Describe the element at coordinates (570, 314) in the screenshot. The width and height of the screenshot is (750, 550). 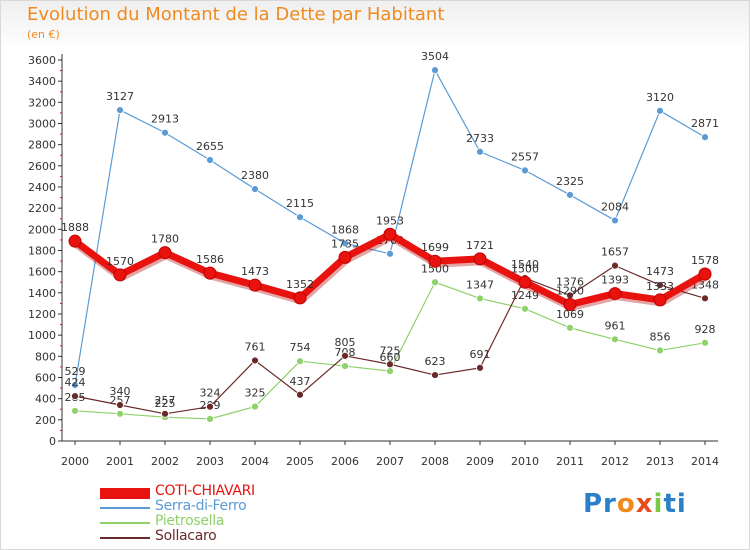
I see `data-label: 1069` at that location.